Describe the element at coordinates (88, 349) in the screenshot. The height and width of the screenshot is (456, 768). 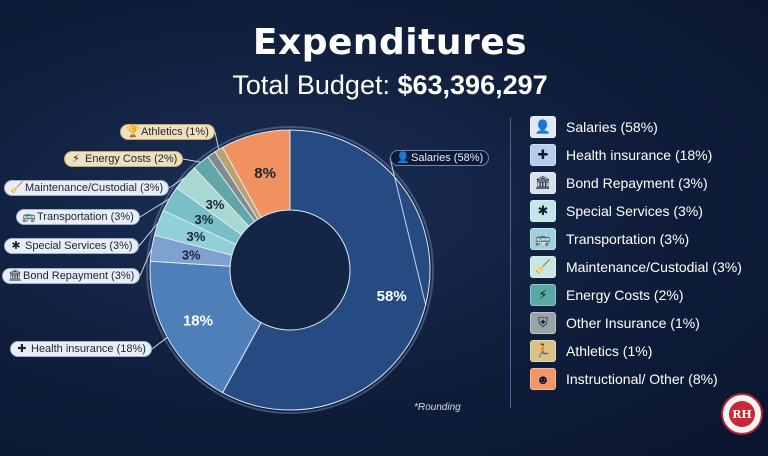
I see `callout-label: Health insurance (18%)` at that location.